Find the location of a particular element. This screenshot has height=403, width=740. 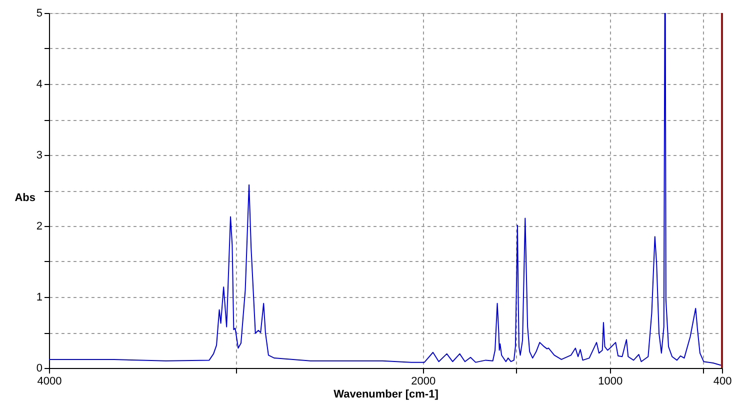

y-tick-label: 2 is located at coordinates (39, 226).